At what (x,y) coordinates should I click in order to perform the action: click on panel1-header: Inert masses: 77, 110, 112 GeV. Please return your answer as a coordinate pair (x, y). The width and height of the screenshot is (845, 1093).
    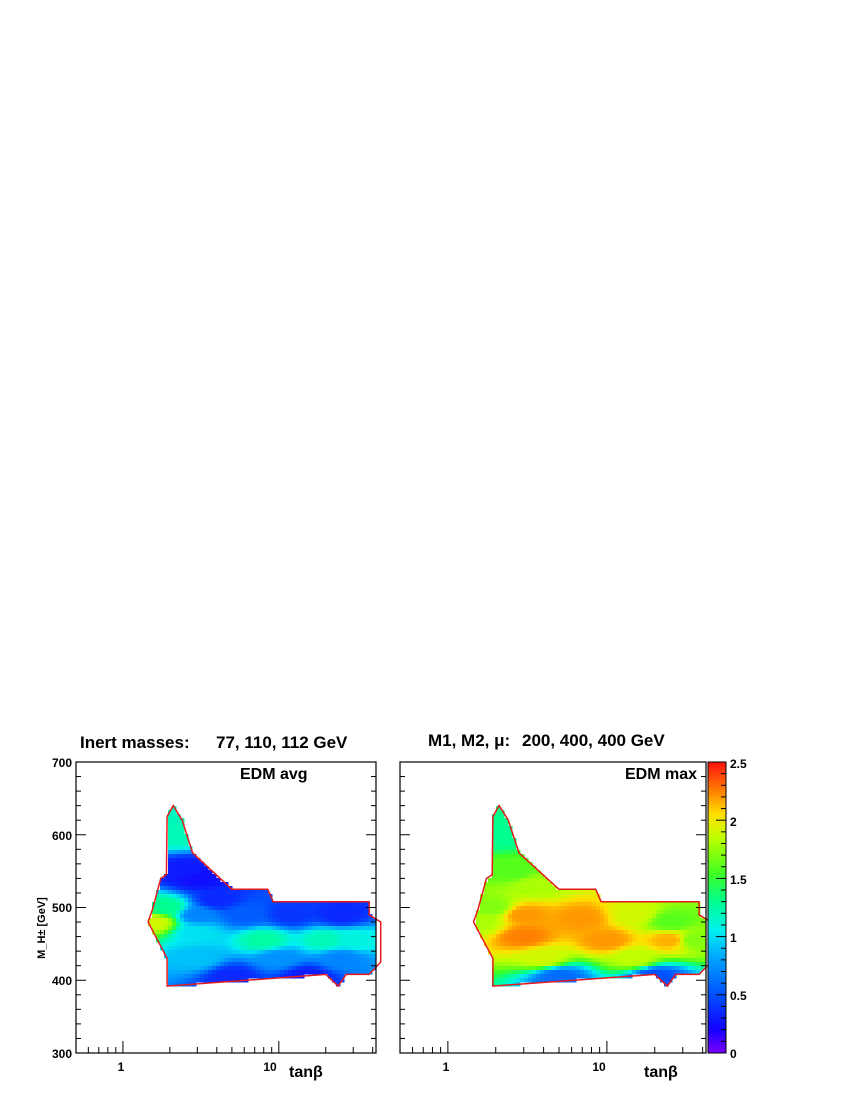
    Looking at the image, I should click on (214, 742).